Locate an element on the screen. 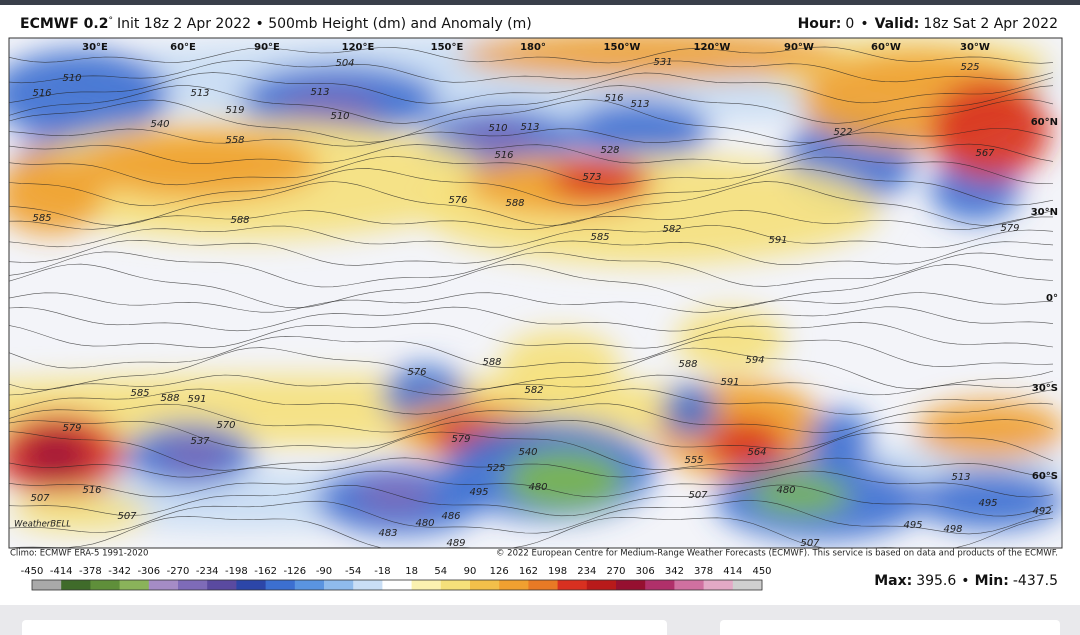 This screenshot has width=1080, height=635. latitude-label: 60°S is located at coordinates (1045, 476).